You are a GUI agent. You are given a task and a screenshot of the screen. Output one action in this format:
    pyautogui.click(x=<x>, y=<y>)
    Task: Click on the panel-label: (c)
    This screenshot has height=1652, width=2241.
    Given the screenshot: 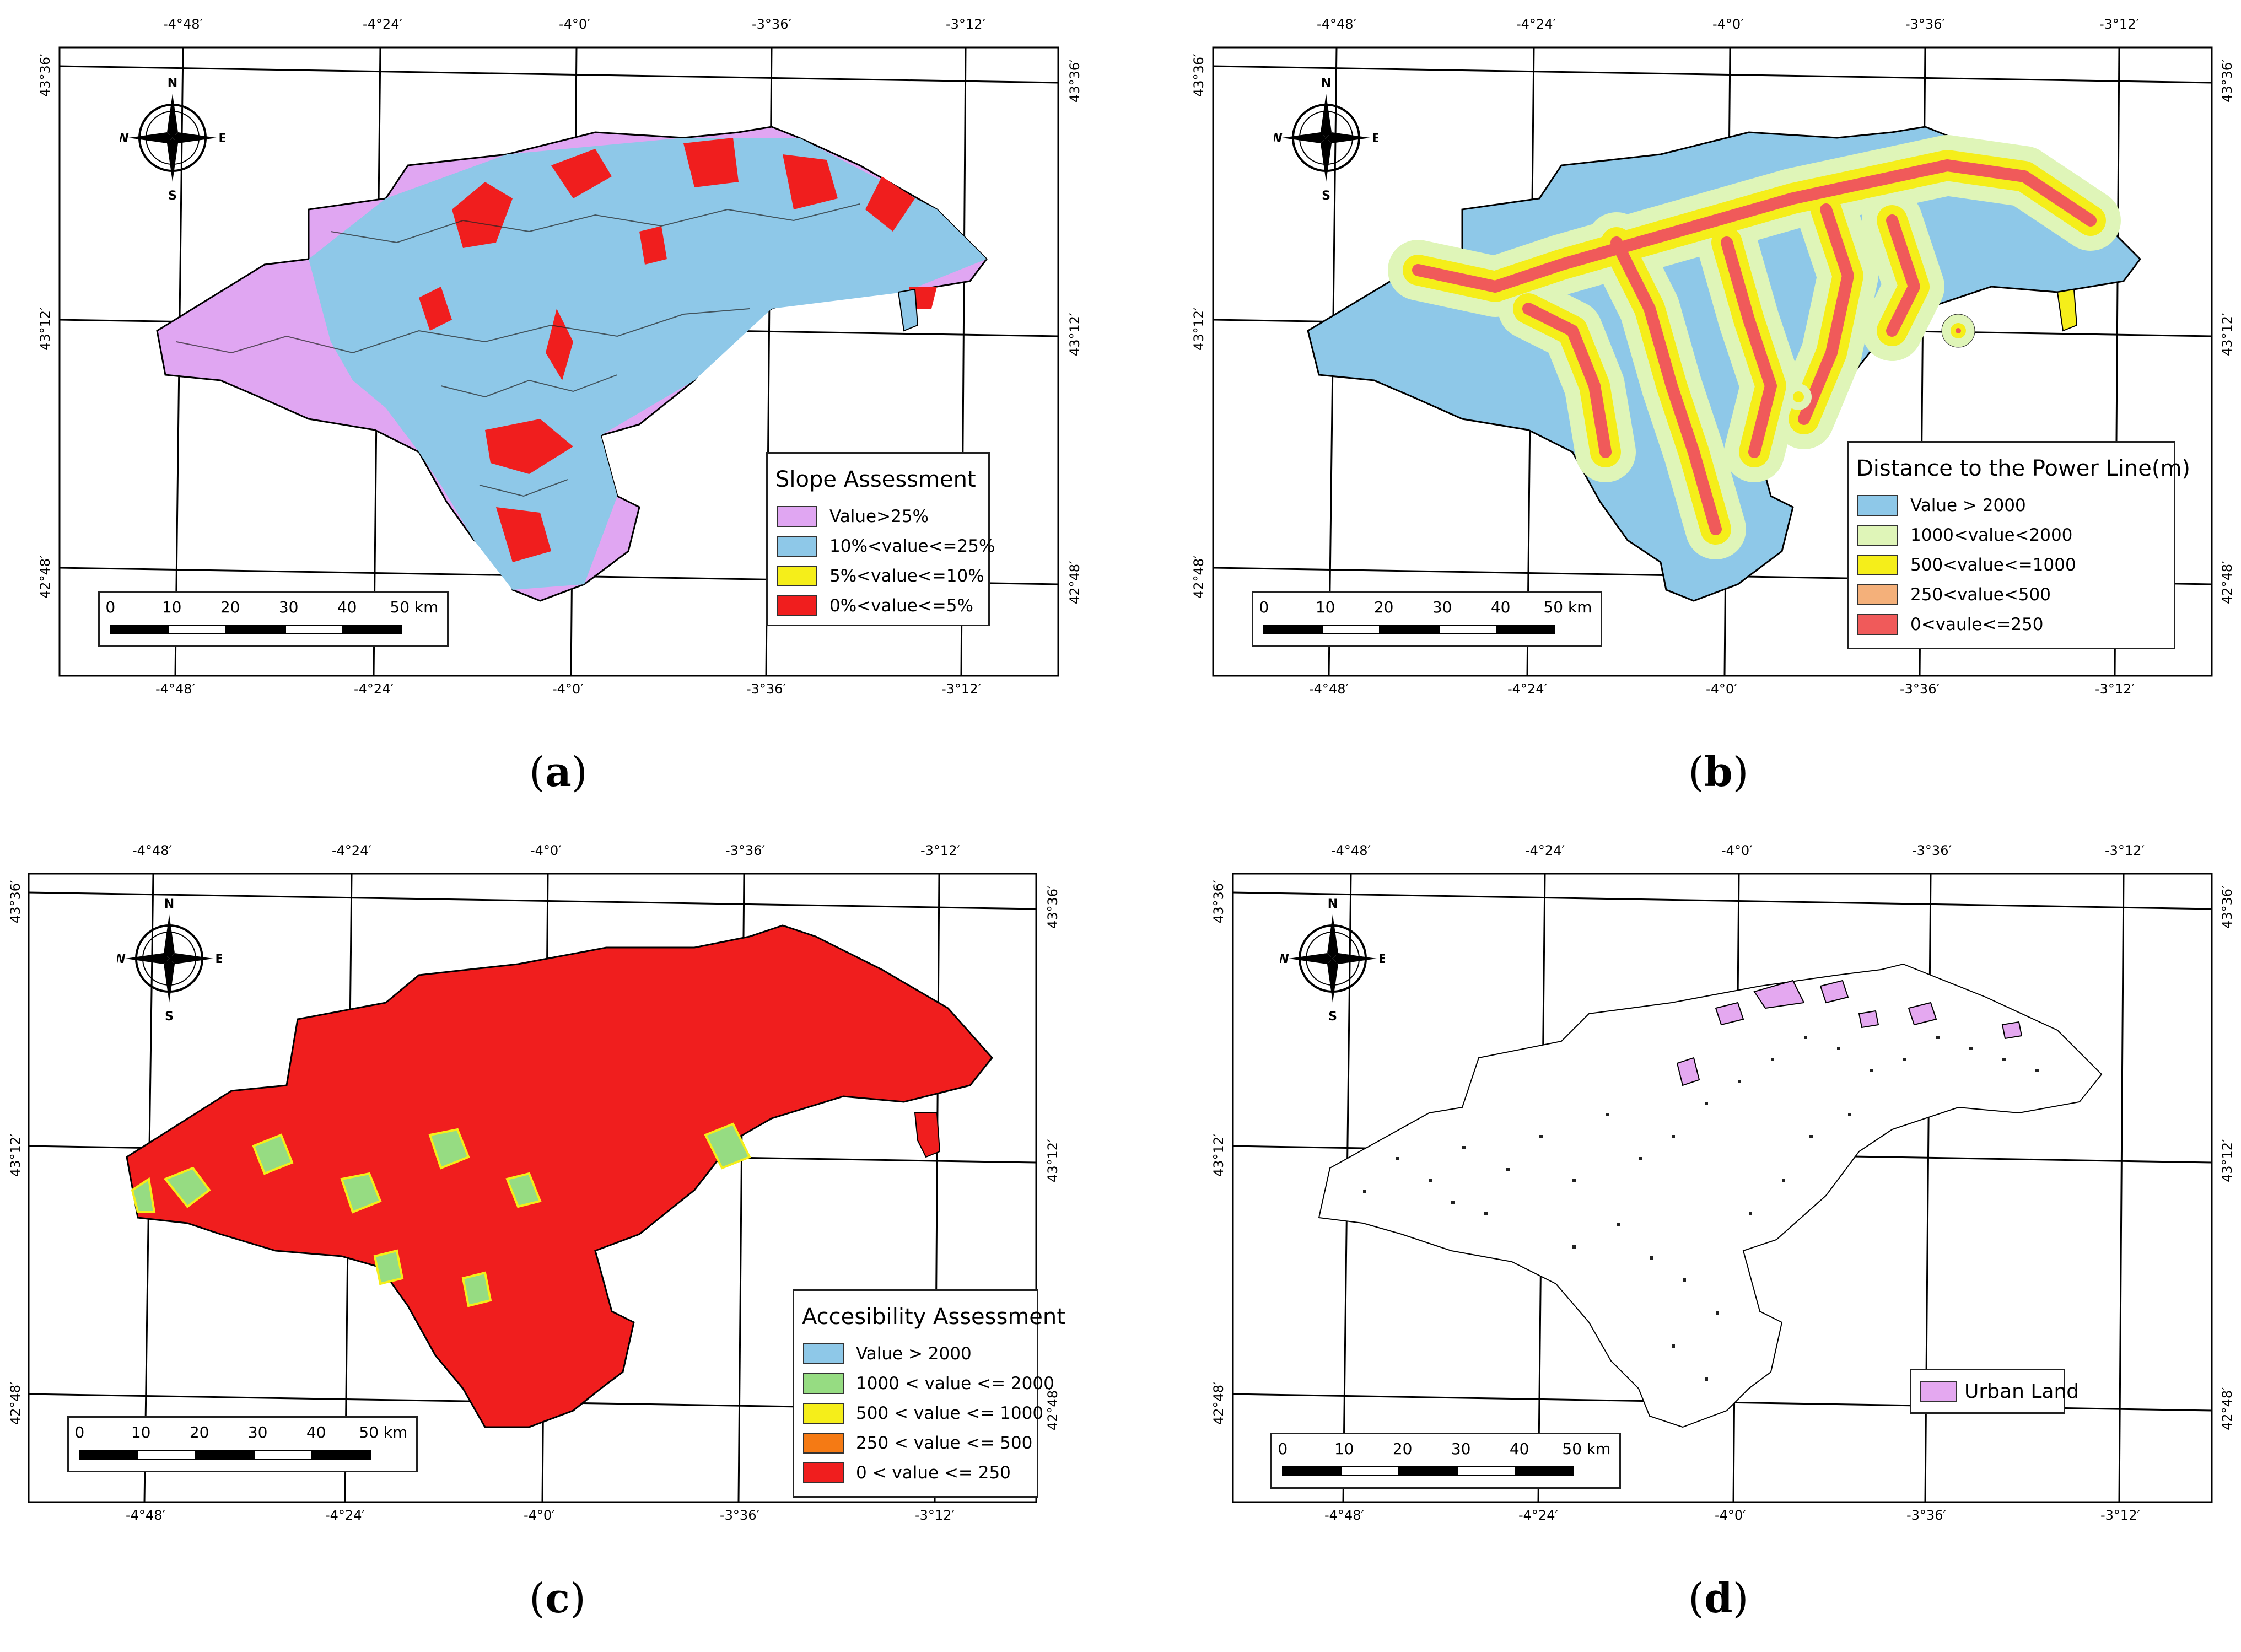 What is the action you would take?
    pyautogui.click(x=557, y=1598)
    